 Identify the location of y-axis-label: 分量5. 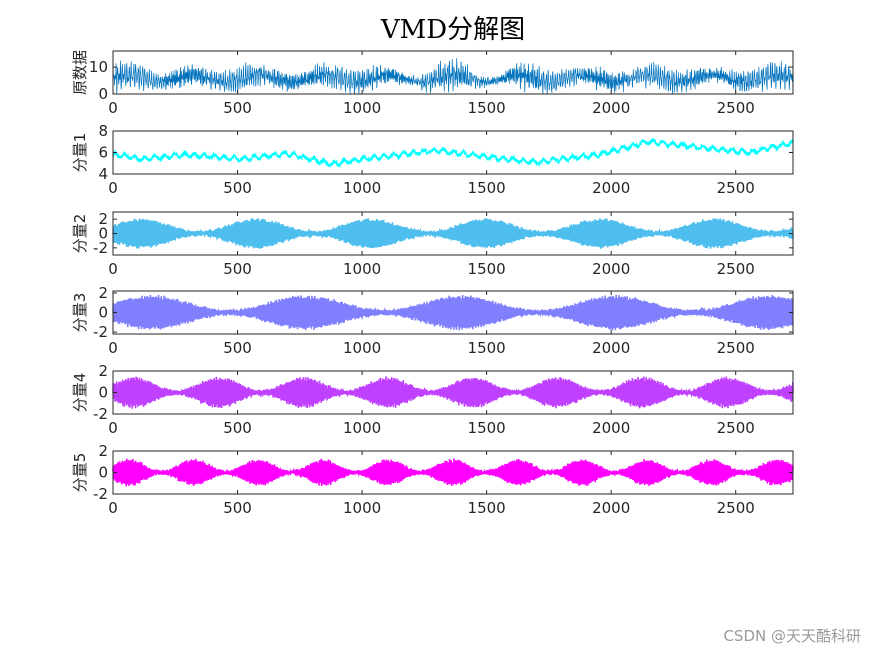
(80, 473).